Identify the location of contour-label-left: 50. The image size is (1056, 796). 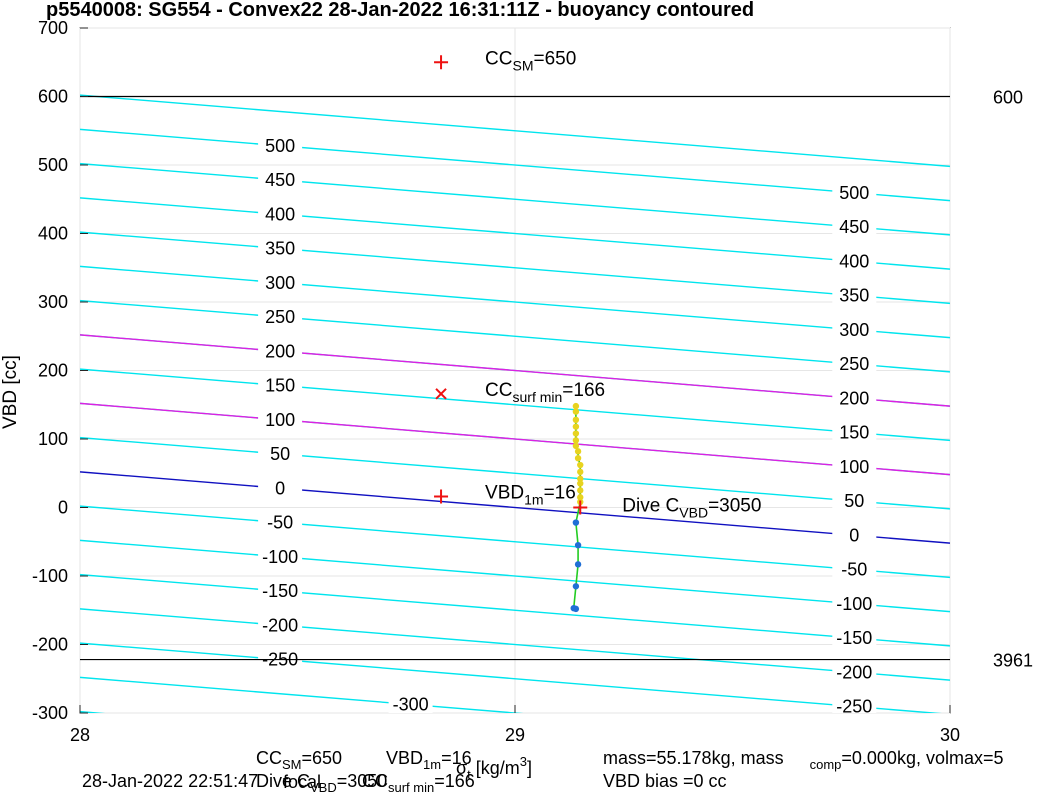
(280, 454).